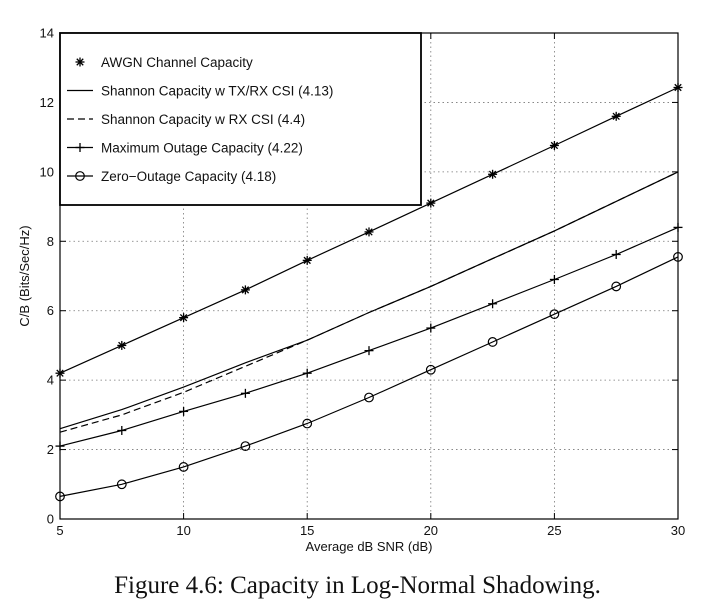 The height and width of the screenshot is (613, 715). What do you see at coordinates (203, 119) in the screenshot?
I see `legend-label-2: Shannon Capacity w RX CSI (4.4)` at bounding box center [203, 119].